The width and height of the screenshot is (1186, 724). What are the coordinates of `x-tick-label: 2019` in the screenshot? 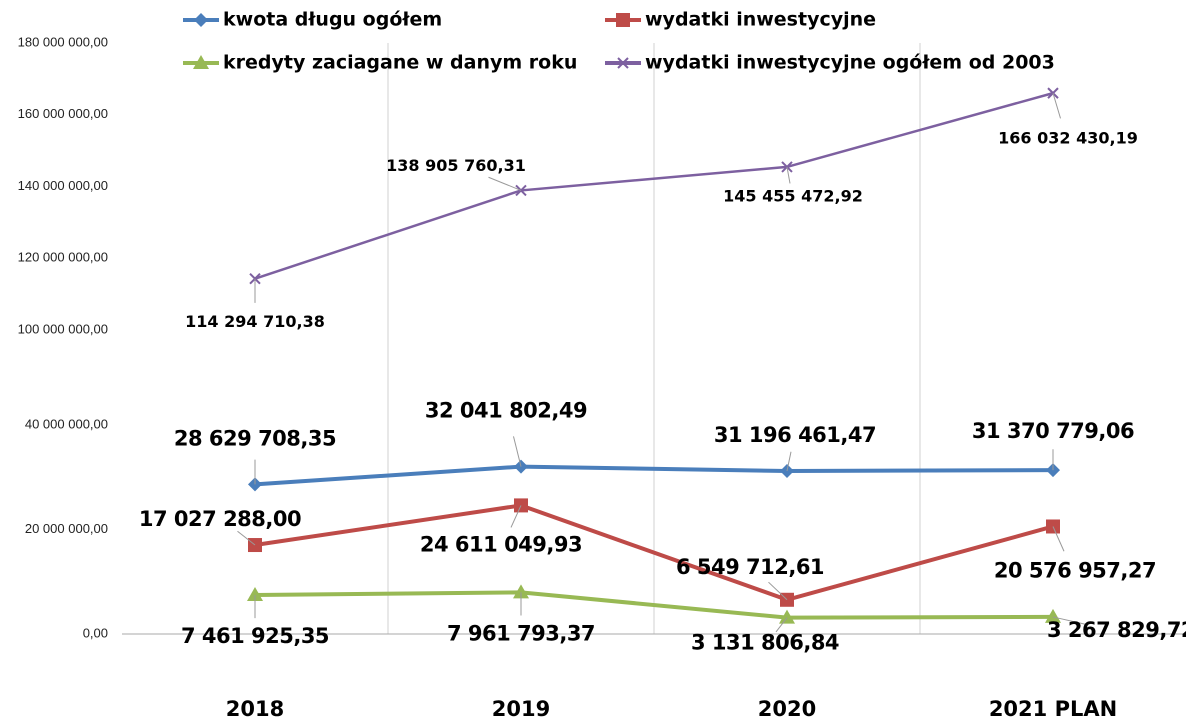 It's located at (521, 709).